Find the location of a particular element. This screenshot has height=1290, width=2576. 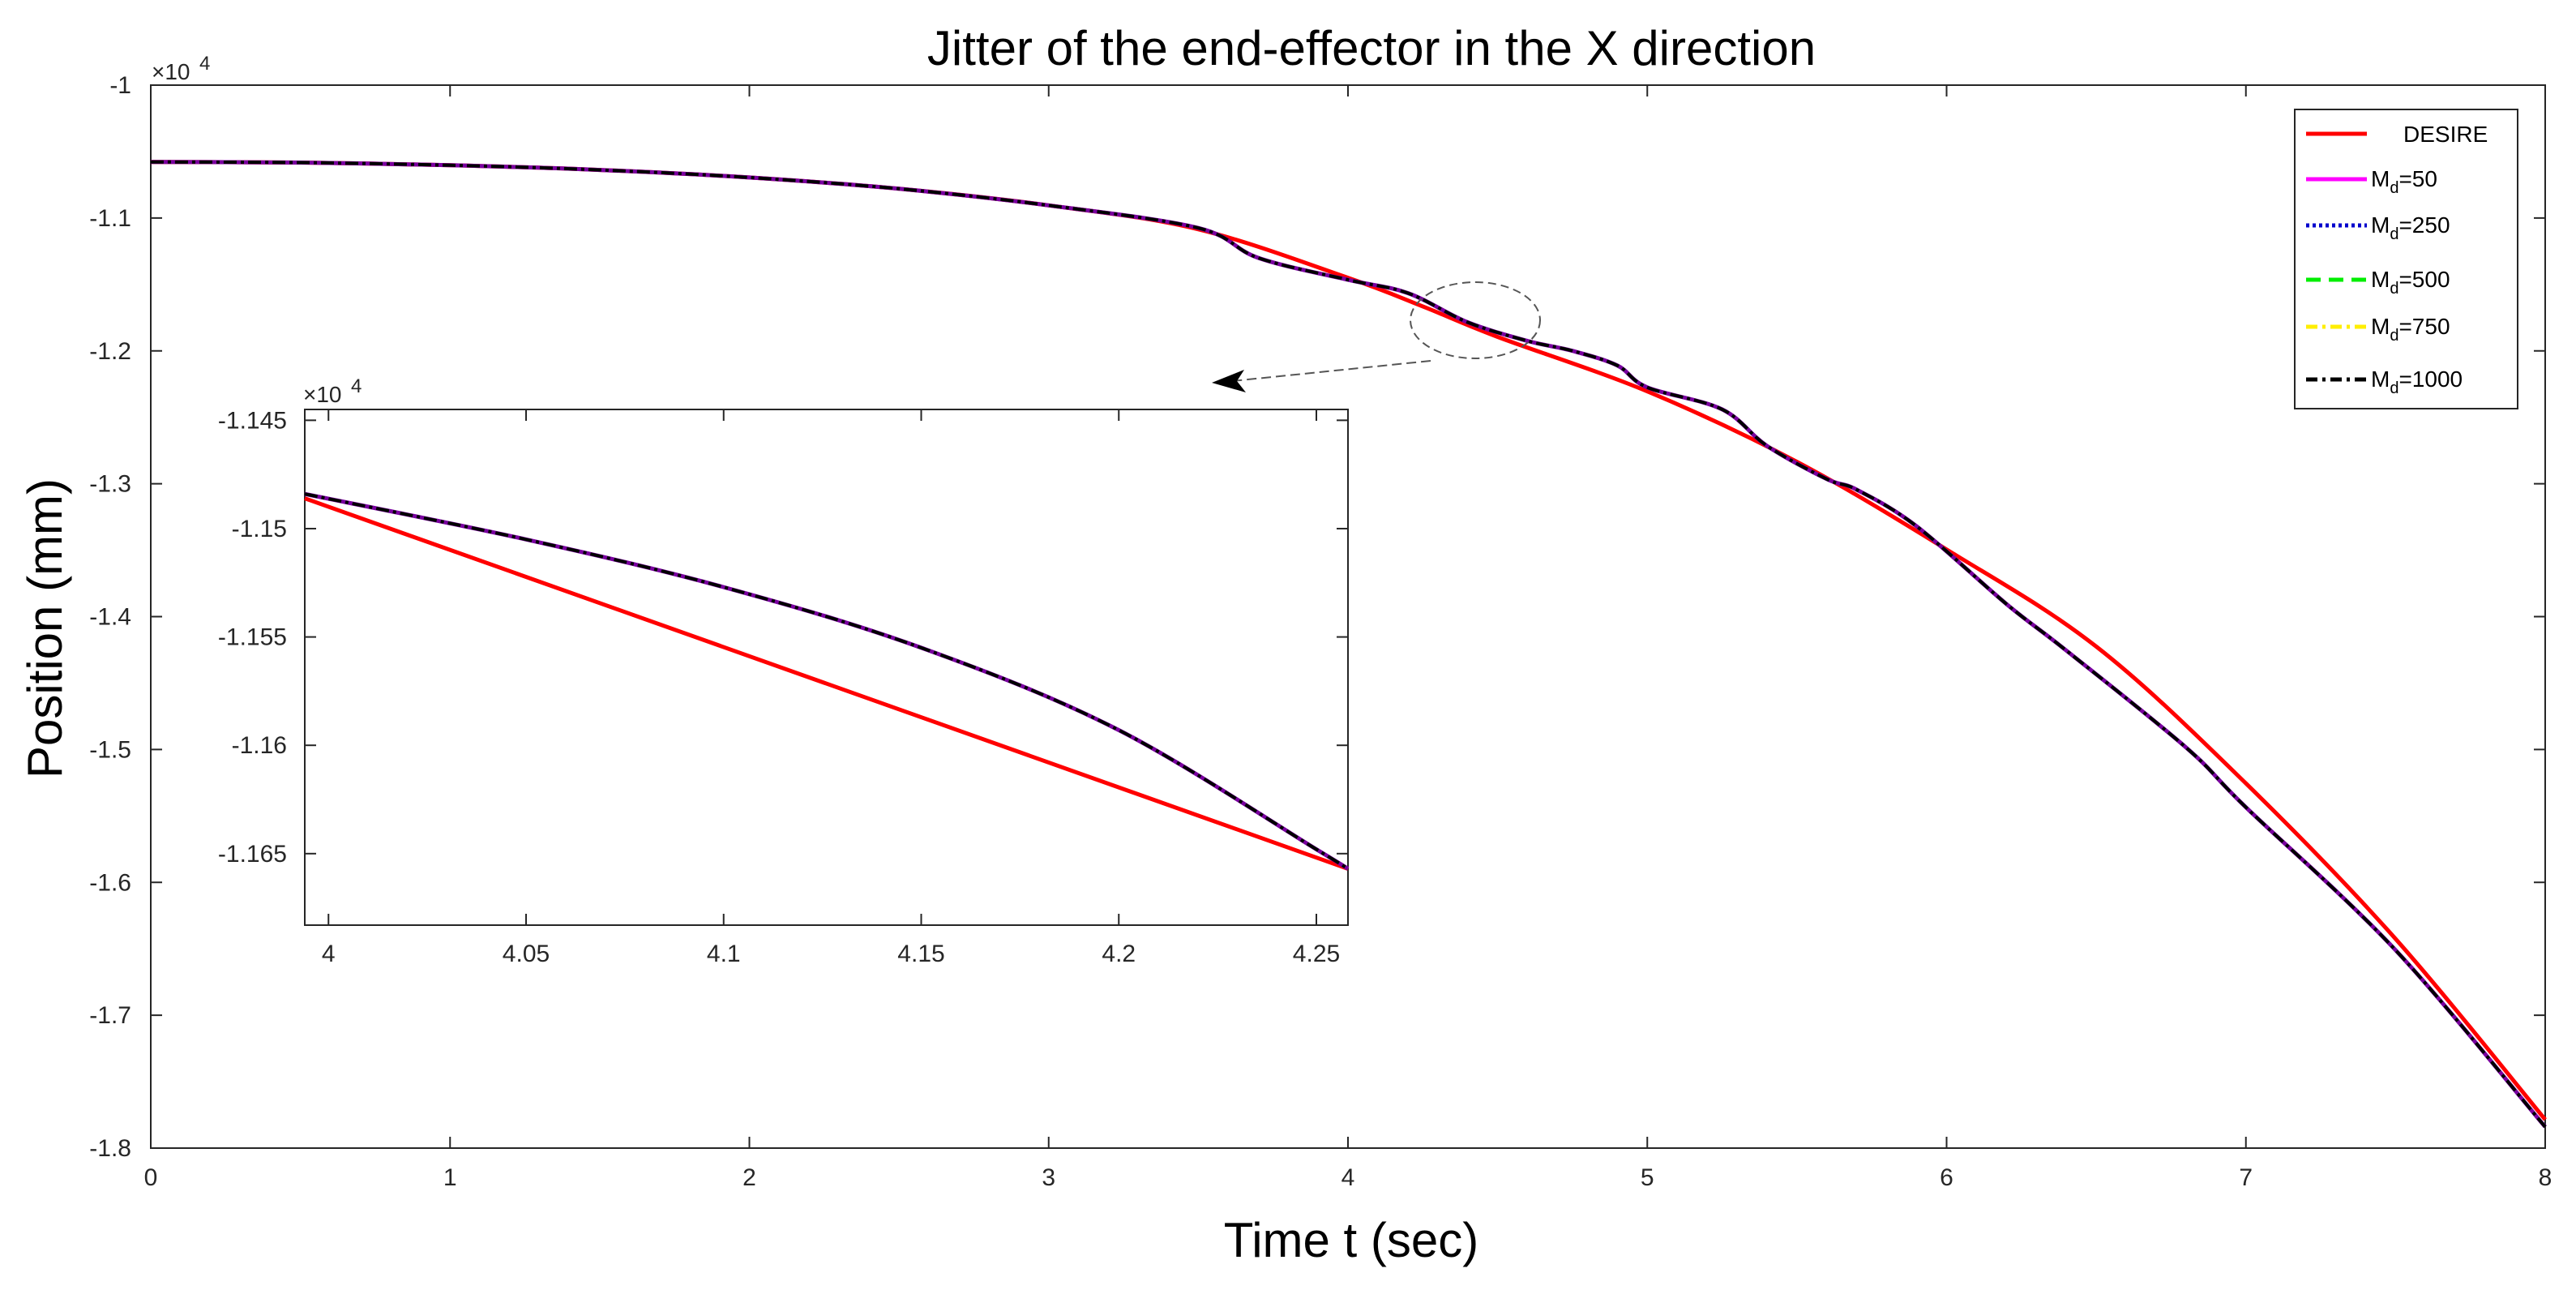

inset-series-line-md1000 is located at coordinates (827, 681).